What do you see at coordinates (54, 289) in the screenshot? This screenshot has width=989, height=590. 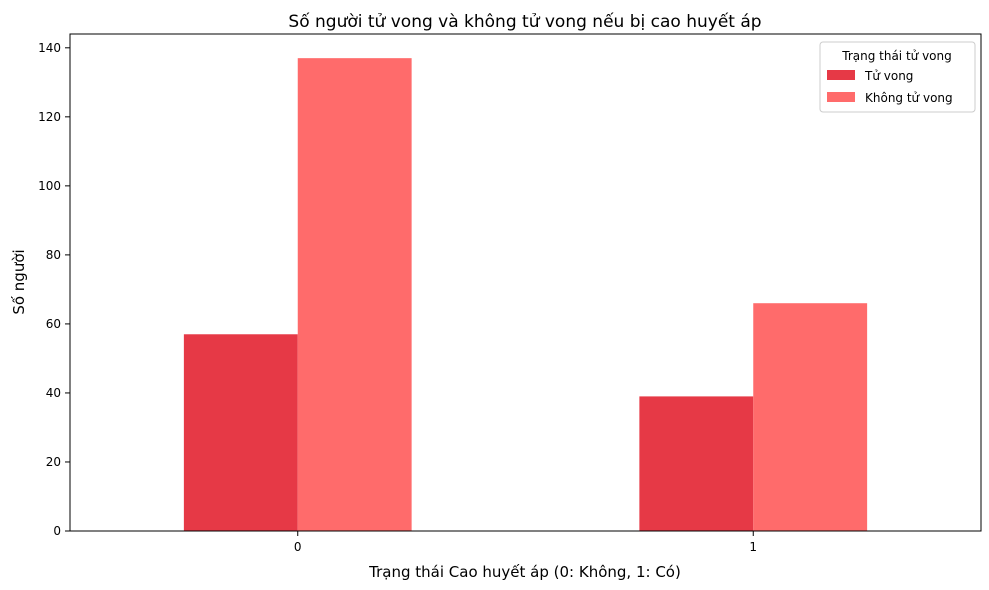 I see `y-axis-ticks: 0 20 40 60 80 100 120 140` at bounding box center [54, 289].